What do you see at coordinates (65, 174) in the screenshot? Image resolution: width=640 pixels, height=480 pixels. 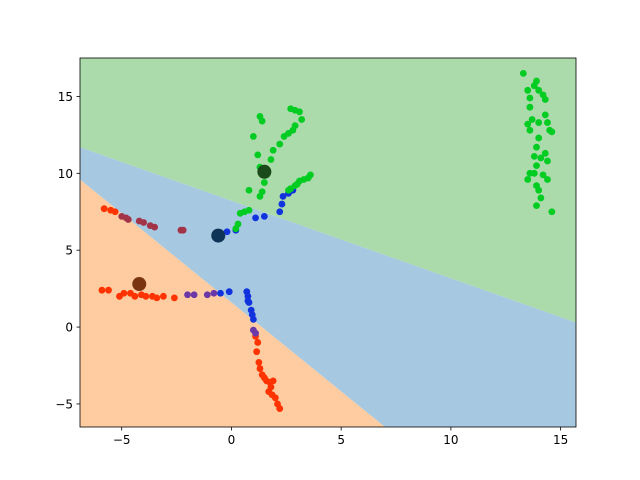 I see `y-tick-label: 10` at bounding box center [65, 174].